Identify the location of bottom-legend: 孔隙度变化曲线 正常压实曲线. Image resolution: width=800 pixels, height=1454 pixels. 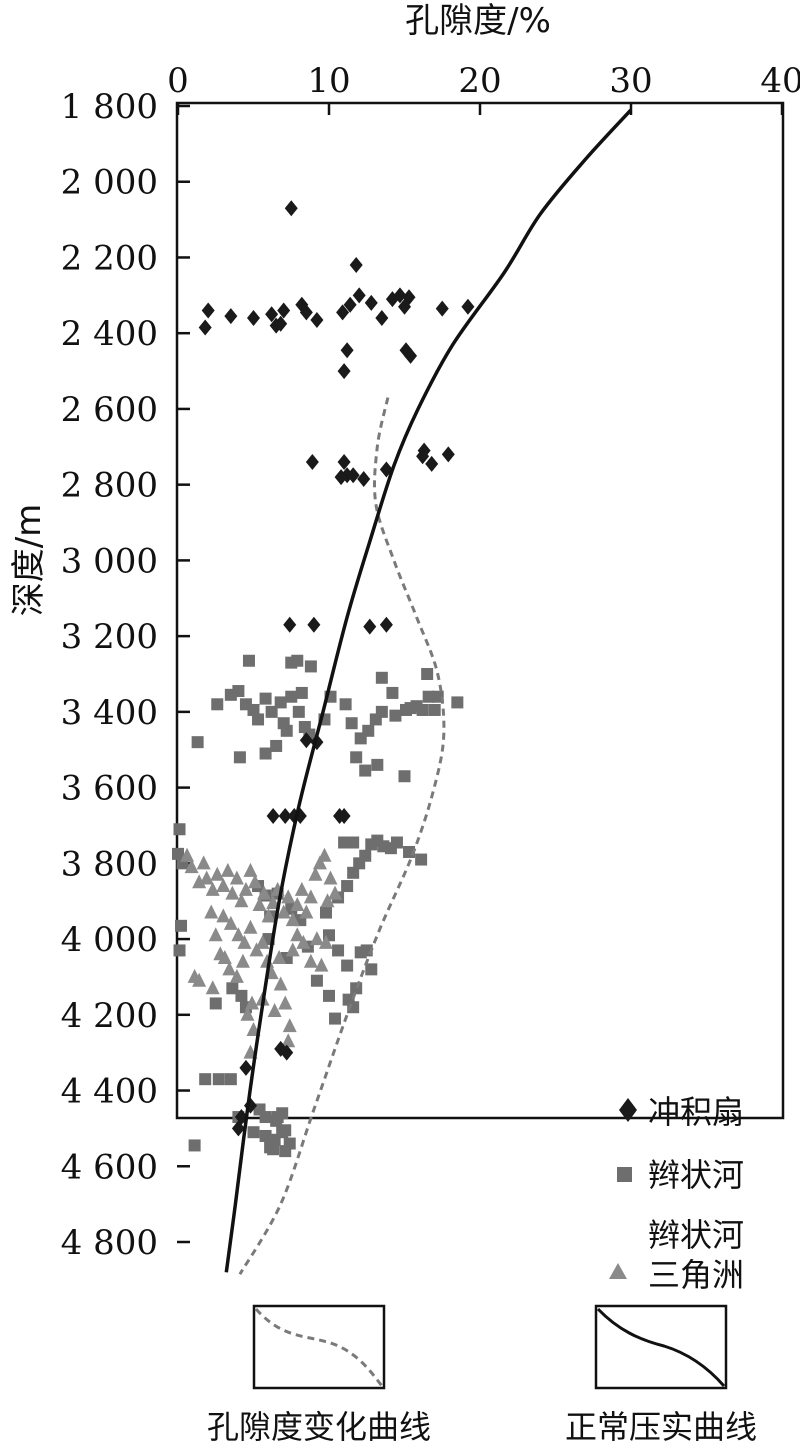
(482, 1375).